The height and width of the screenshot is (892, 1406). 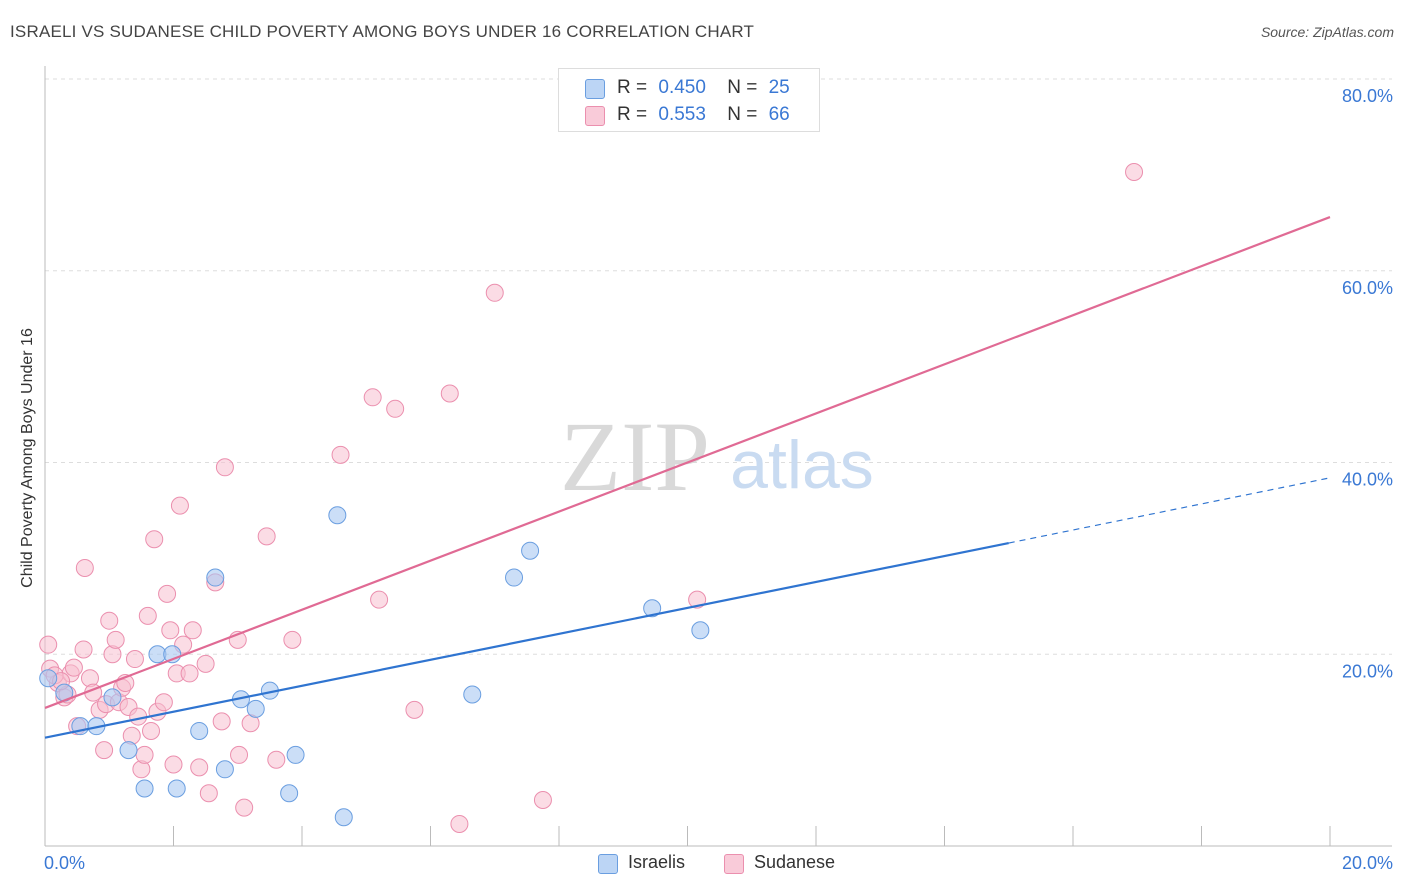 I want to click on r-value: 0.553, so click(x=682, y=114).